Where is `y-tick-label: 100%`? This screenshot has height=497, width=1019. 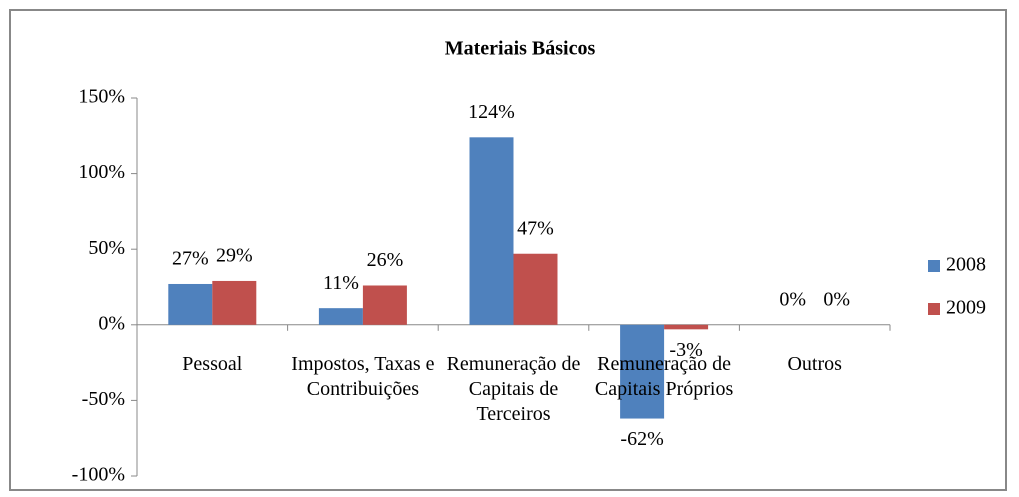
y-tick-label: 100% is located at coordinates (101, 172).